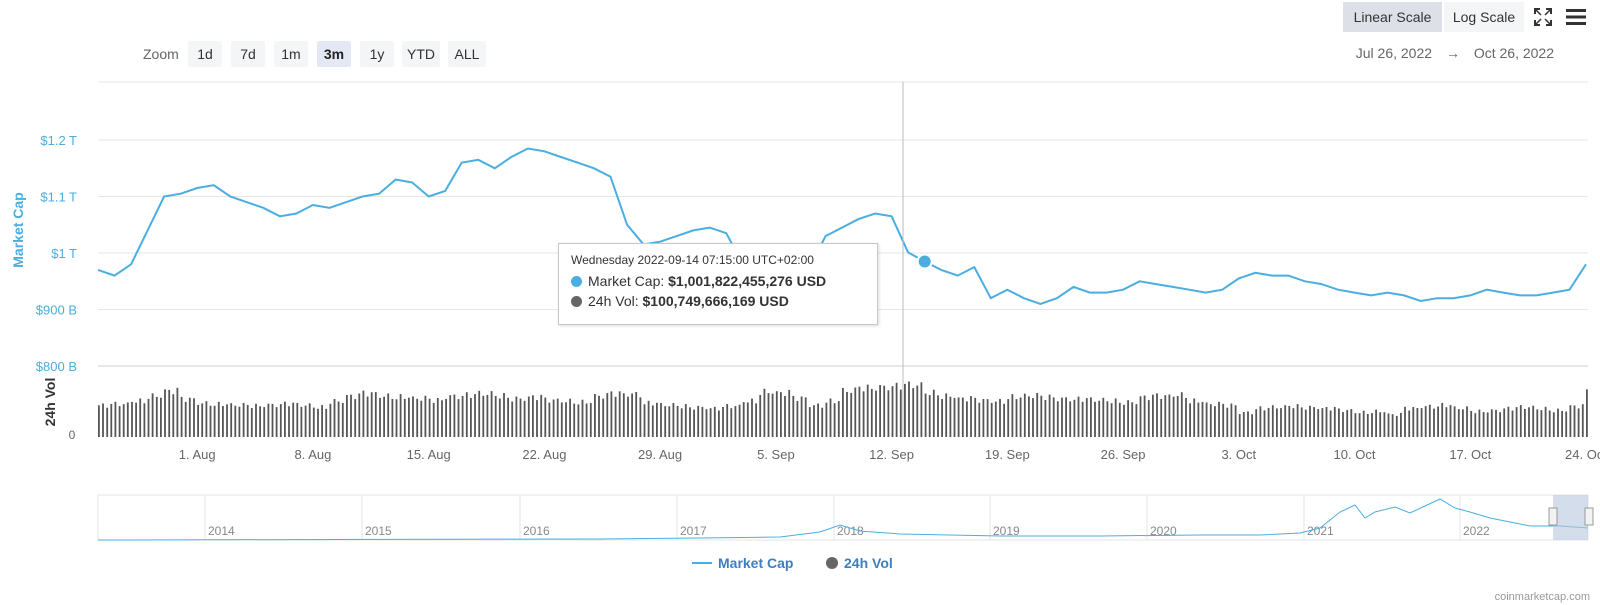  Describe the element at coordinates (1355, 454) in the screenshot. I see `x-tick-label: 10. Oct` at that location.